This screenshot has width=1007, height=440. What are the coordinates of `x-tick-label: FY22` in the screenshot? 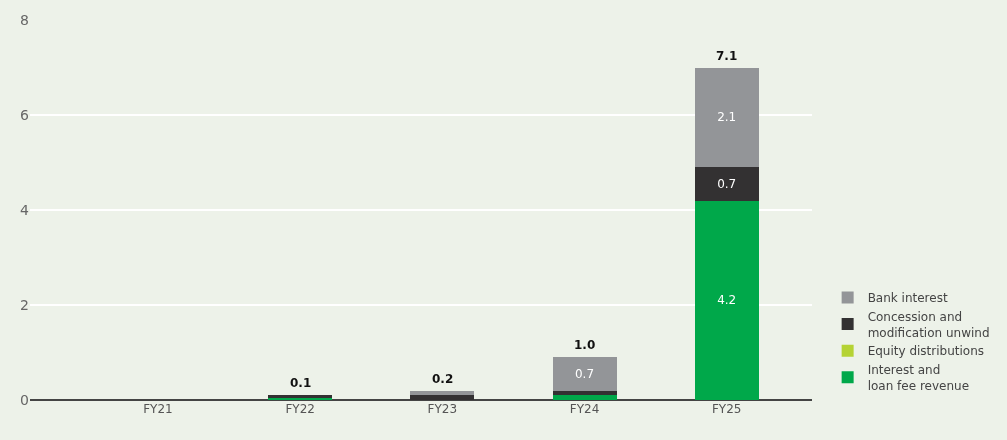 It's located at (300, 409).